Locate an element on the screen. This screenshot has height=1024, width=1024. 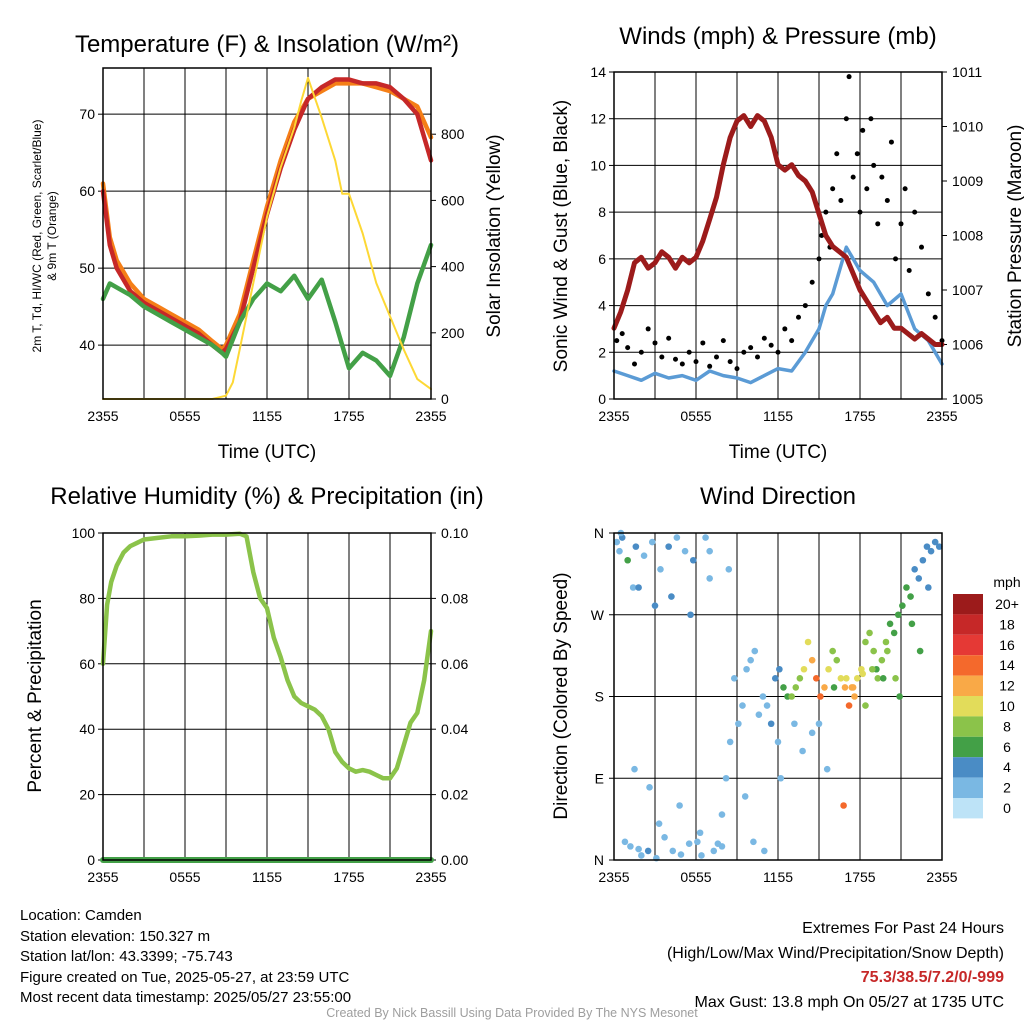
legend-label: 8 is located at coordinates (1007, 726).